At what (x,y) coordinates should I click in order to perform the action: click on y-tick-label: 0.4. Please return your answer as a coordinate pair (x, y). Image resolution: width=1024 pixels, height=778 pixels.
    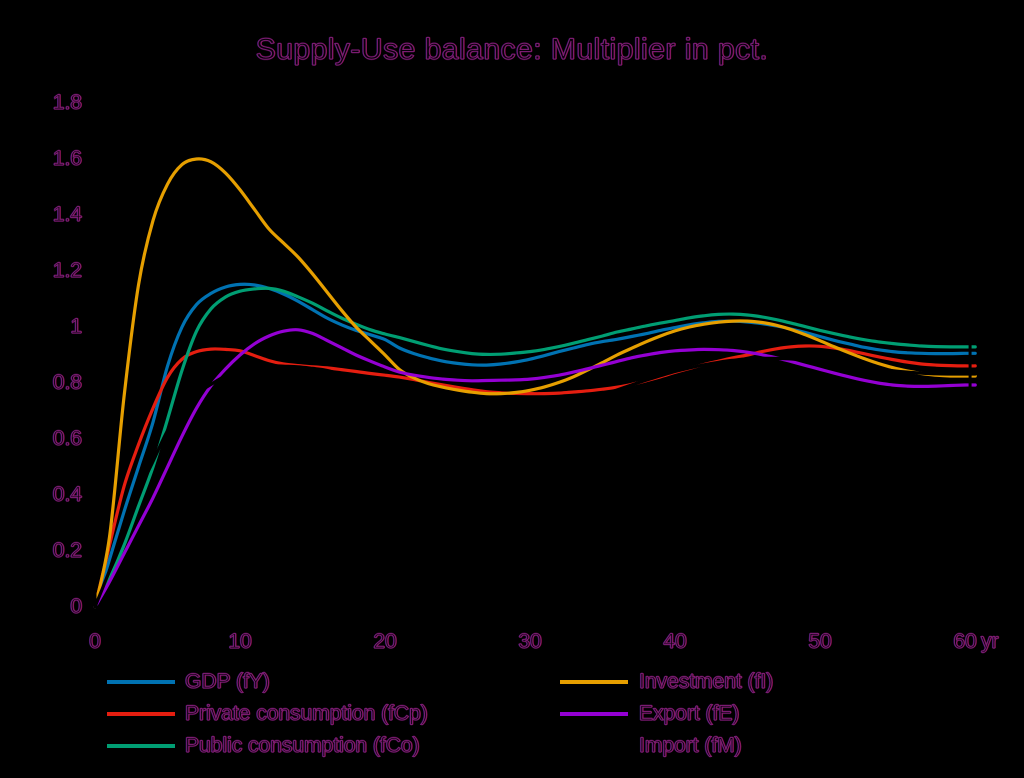
    Looking at the image, I should click on (67, 495).